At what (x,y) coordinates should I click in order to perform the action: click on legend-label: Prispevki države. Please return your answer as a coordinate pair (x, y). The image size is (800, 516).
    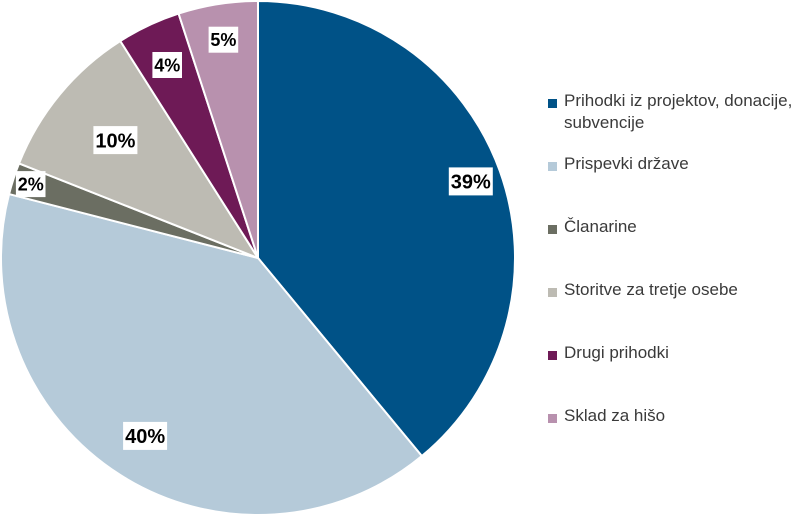
    Looking at the image, I should click on (626, 163).